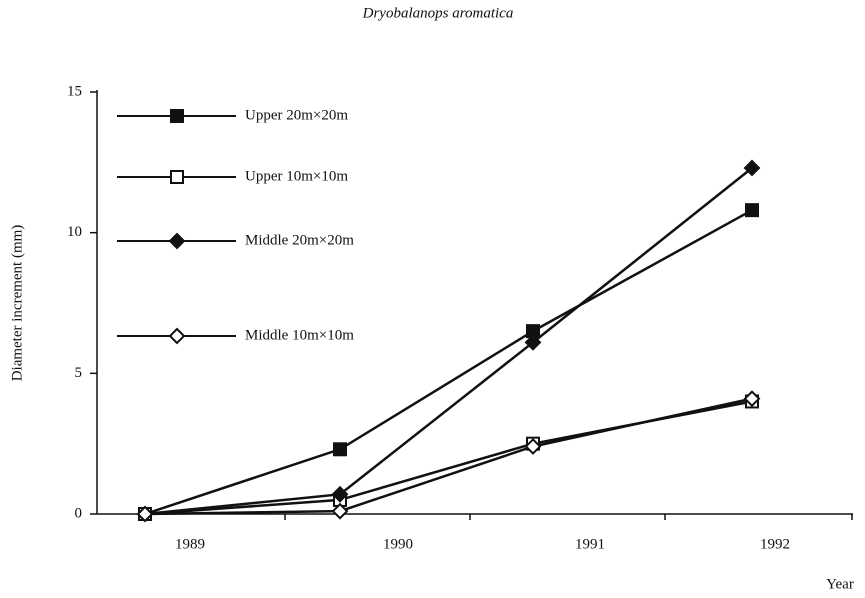 The image size is (865, 598). Describe the element at coordinates (79, 513) in the screenshot. I see `y-tick-label: 0` at that location.